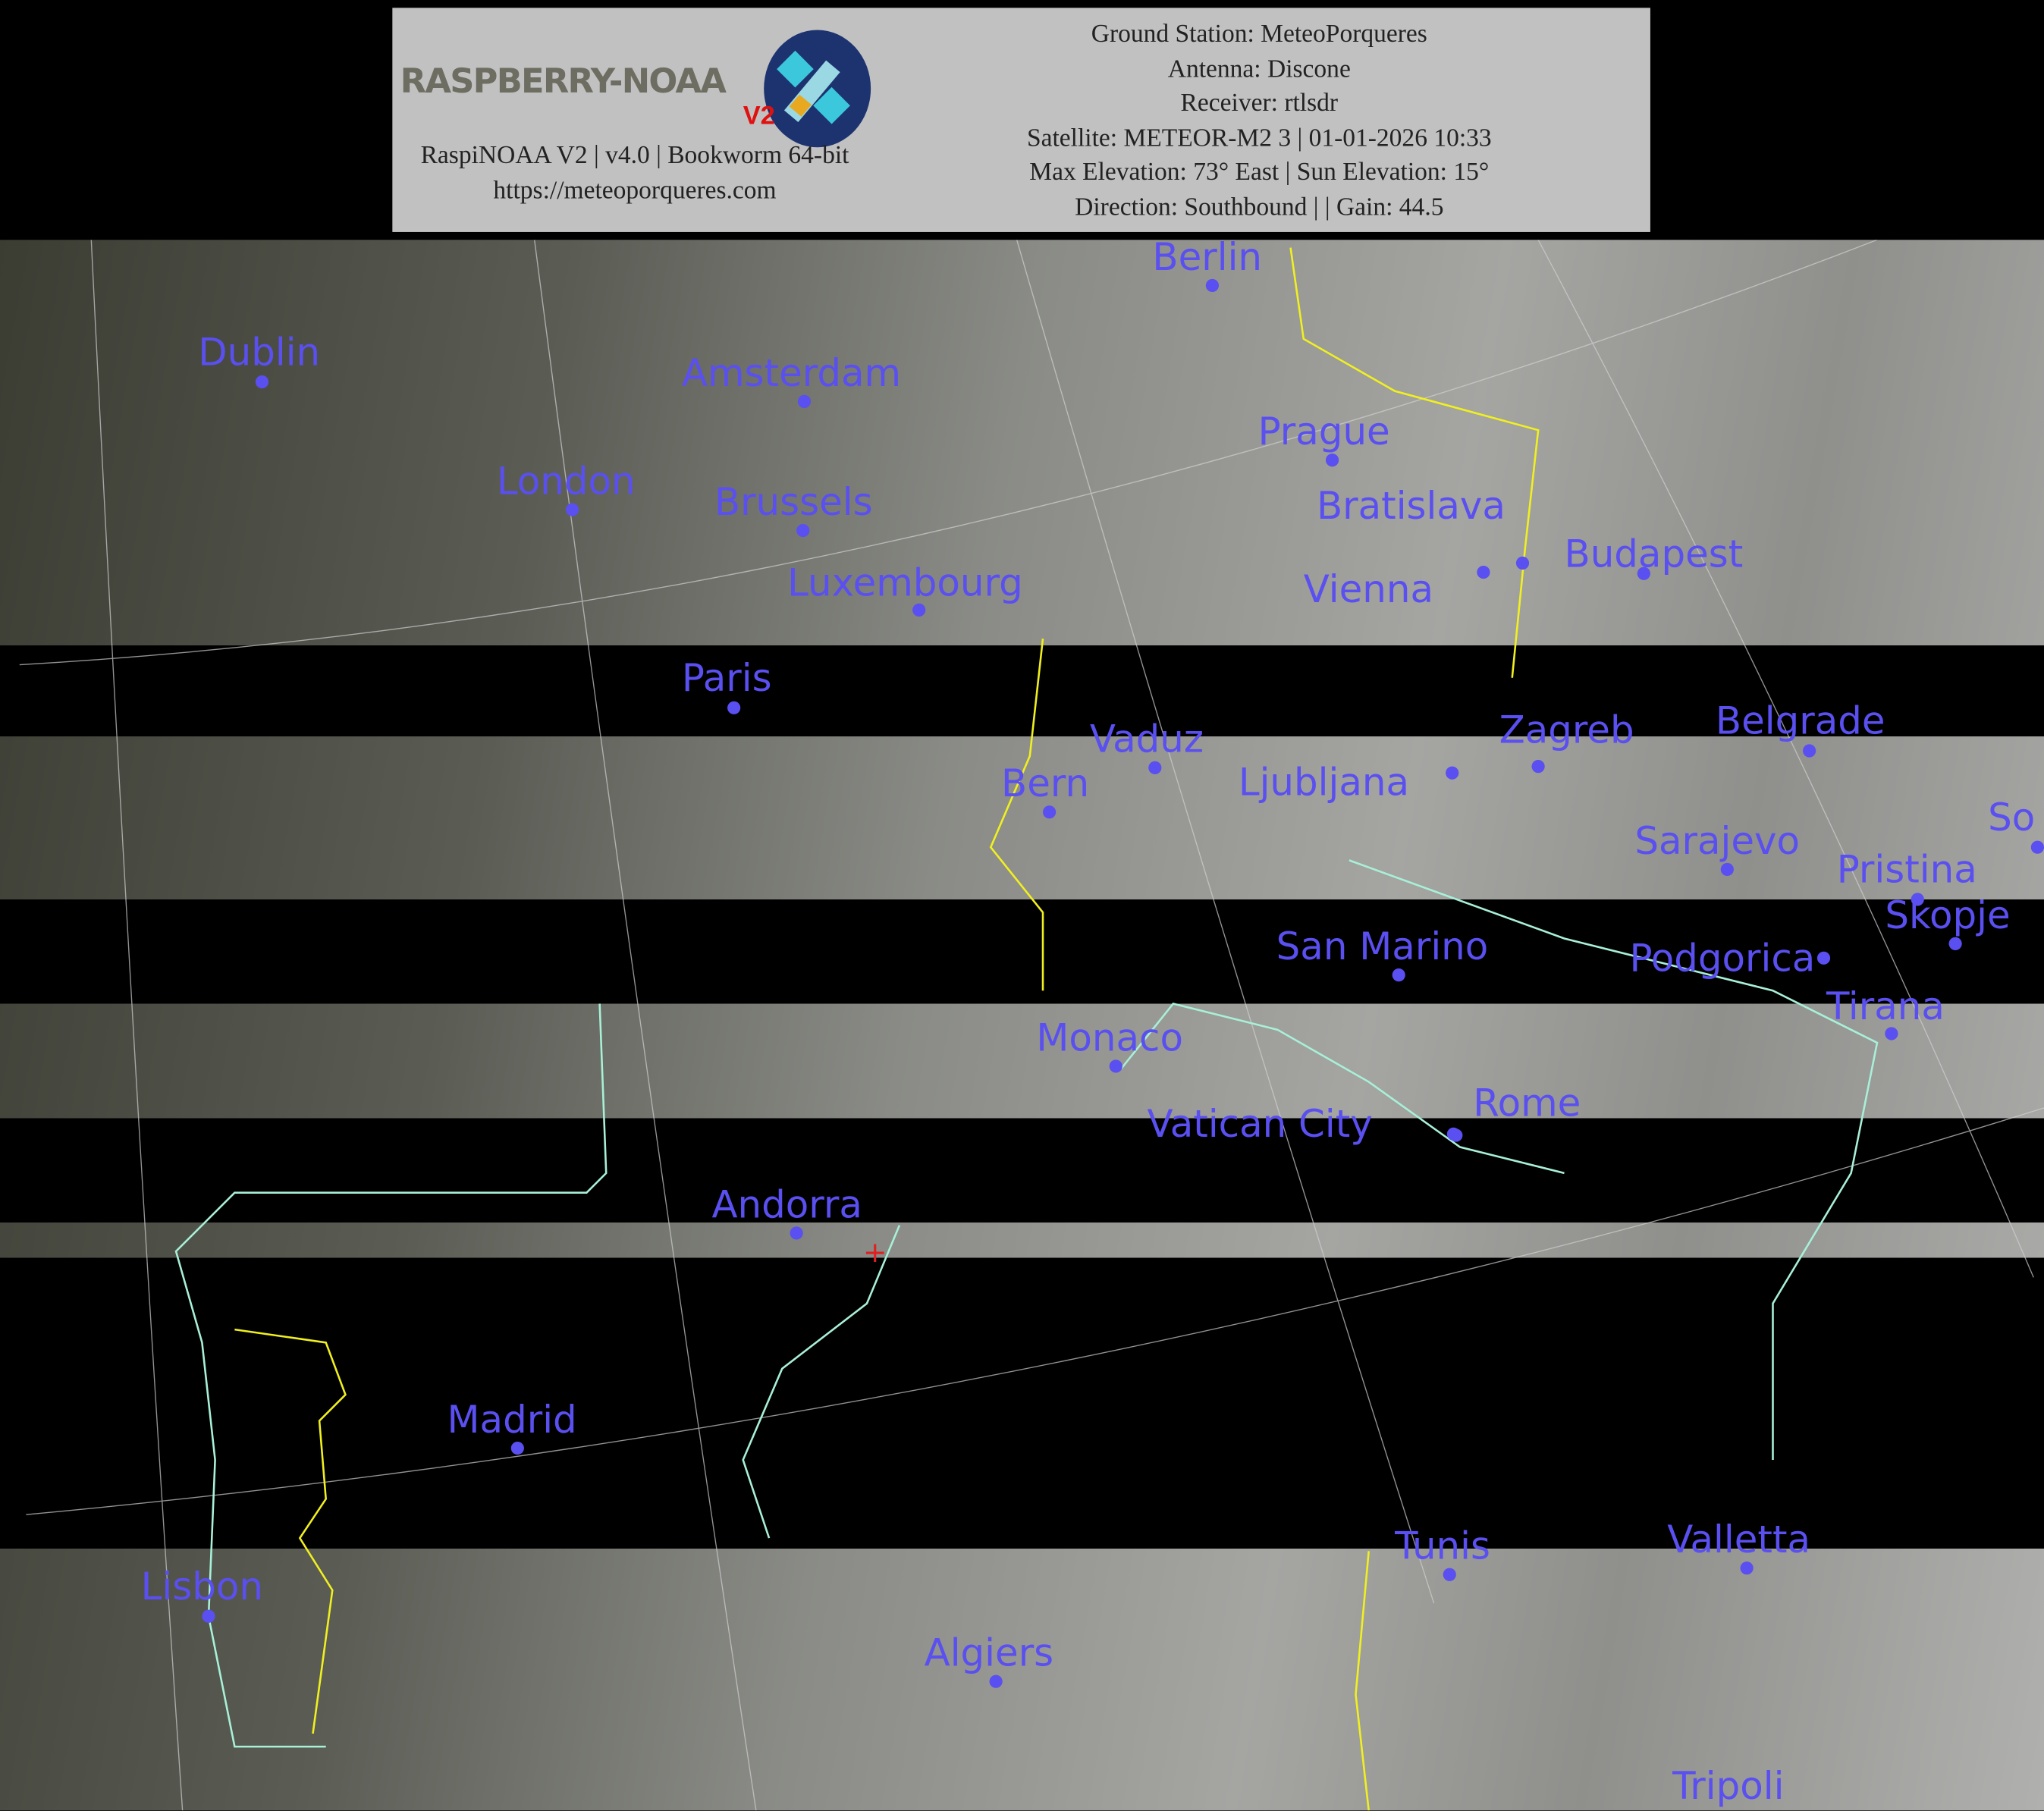  What do you see at coordinates (634, 156) in the screenshot?
I see `software-version: RaspiNOAA V2 | v4.0 | Bookworm 64-bit` at bounding box center [634, 156].